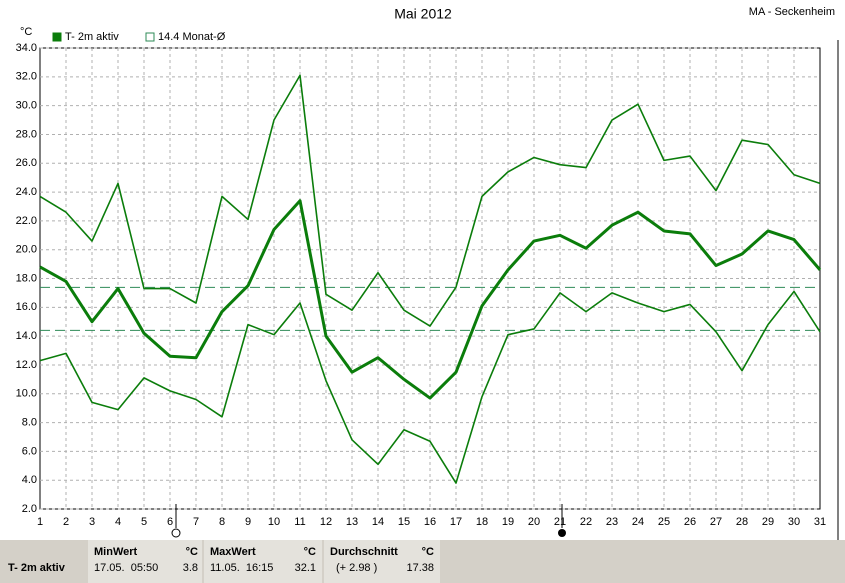 This screenshot has width=845, height=583. What do you see at coordinates (29, 480) in the screenshot?
I see `y-tick-label: 4.0` at bounding box center [29, 480].